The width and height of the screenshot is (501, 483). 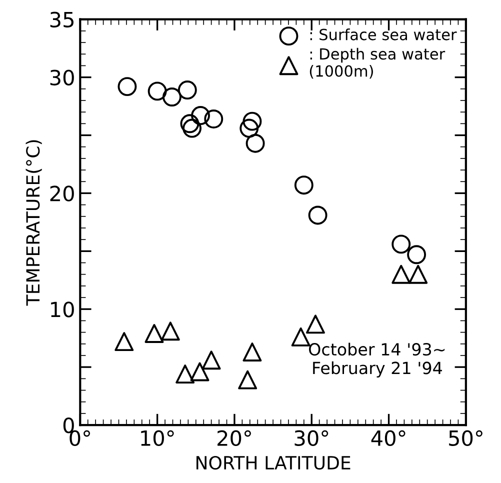 I want to click on legend-label: : Surface sea water, so click(x=383, y=34).